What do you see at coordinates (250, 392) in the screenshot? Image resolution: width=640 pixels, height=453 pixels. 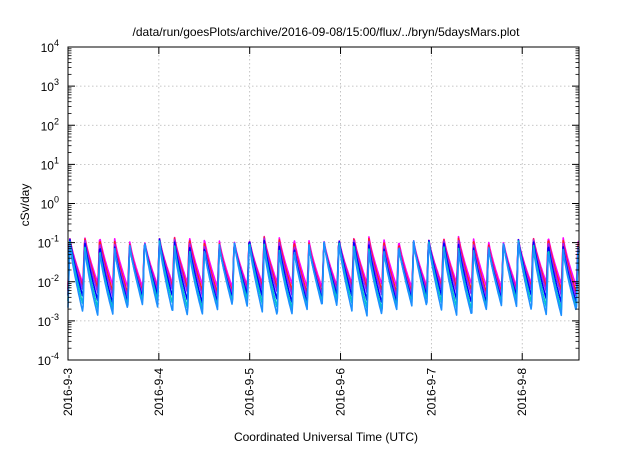 I see `x-tick-label: 2016-9-5` at bounding box center [250, 392].